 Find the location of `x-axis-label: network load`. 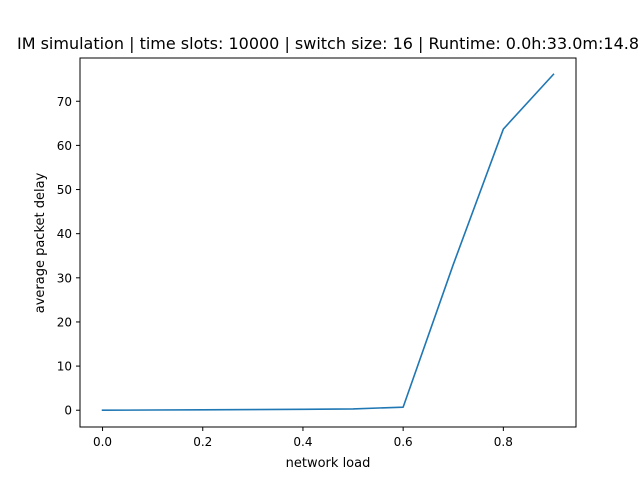

x-axis-label: network load is located at coordinates (328, 463).